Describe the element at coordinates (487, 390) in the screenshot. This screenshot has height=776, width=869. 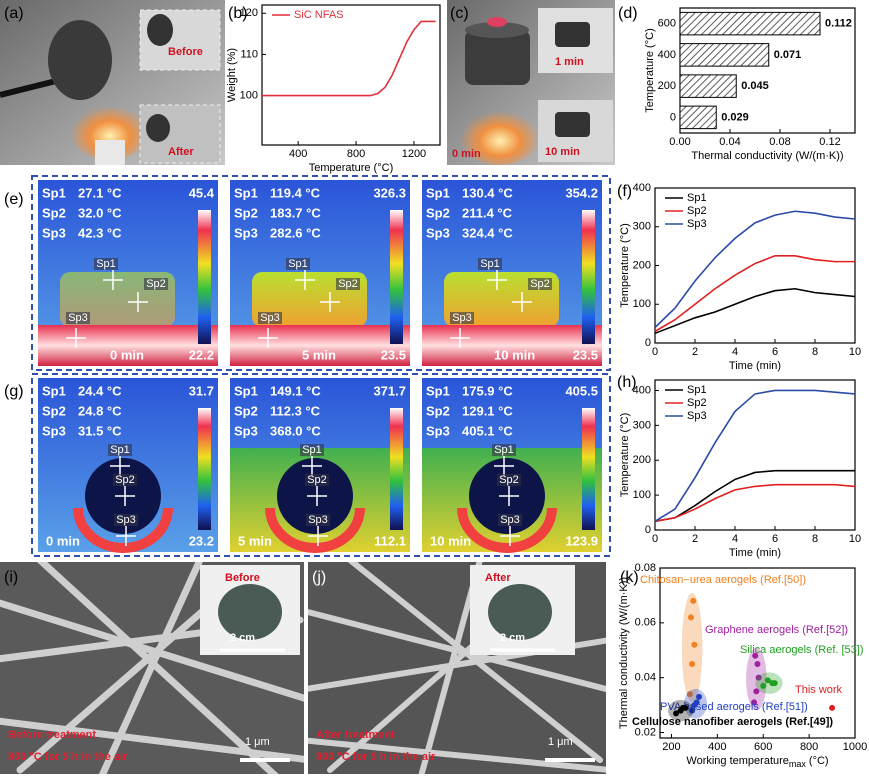
I see `reading-value: 175.9 °C` at that location.